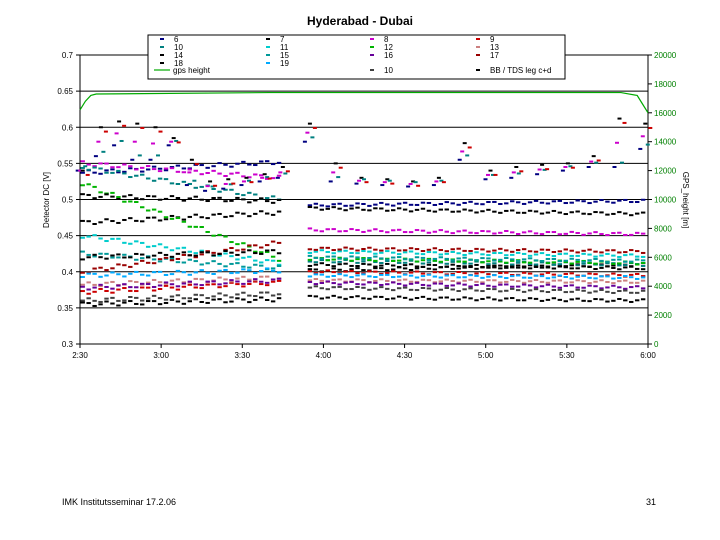 This screenshot has width=720, height=540. I want to click on x-tick-label: 5:00, so click(486, 355).